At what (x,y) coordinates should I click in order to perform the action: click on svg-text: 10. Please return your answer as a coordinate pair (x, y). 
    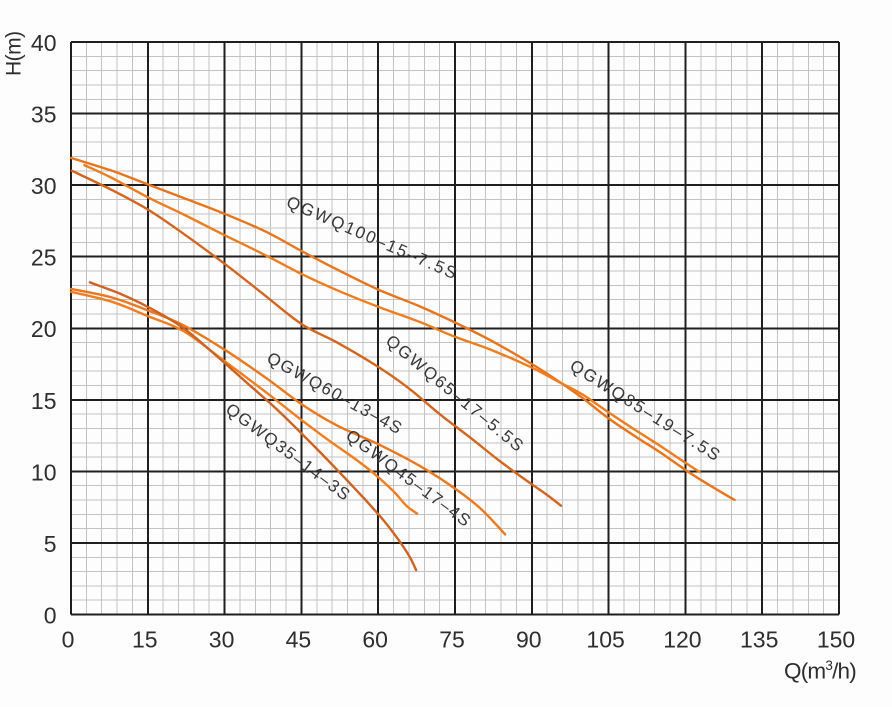
    Looking at the image, I should click on (44, 472).